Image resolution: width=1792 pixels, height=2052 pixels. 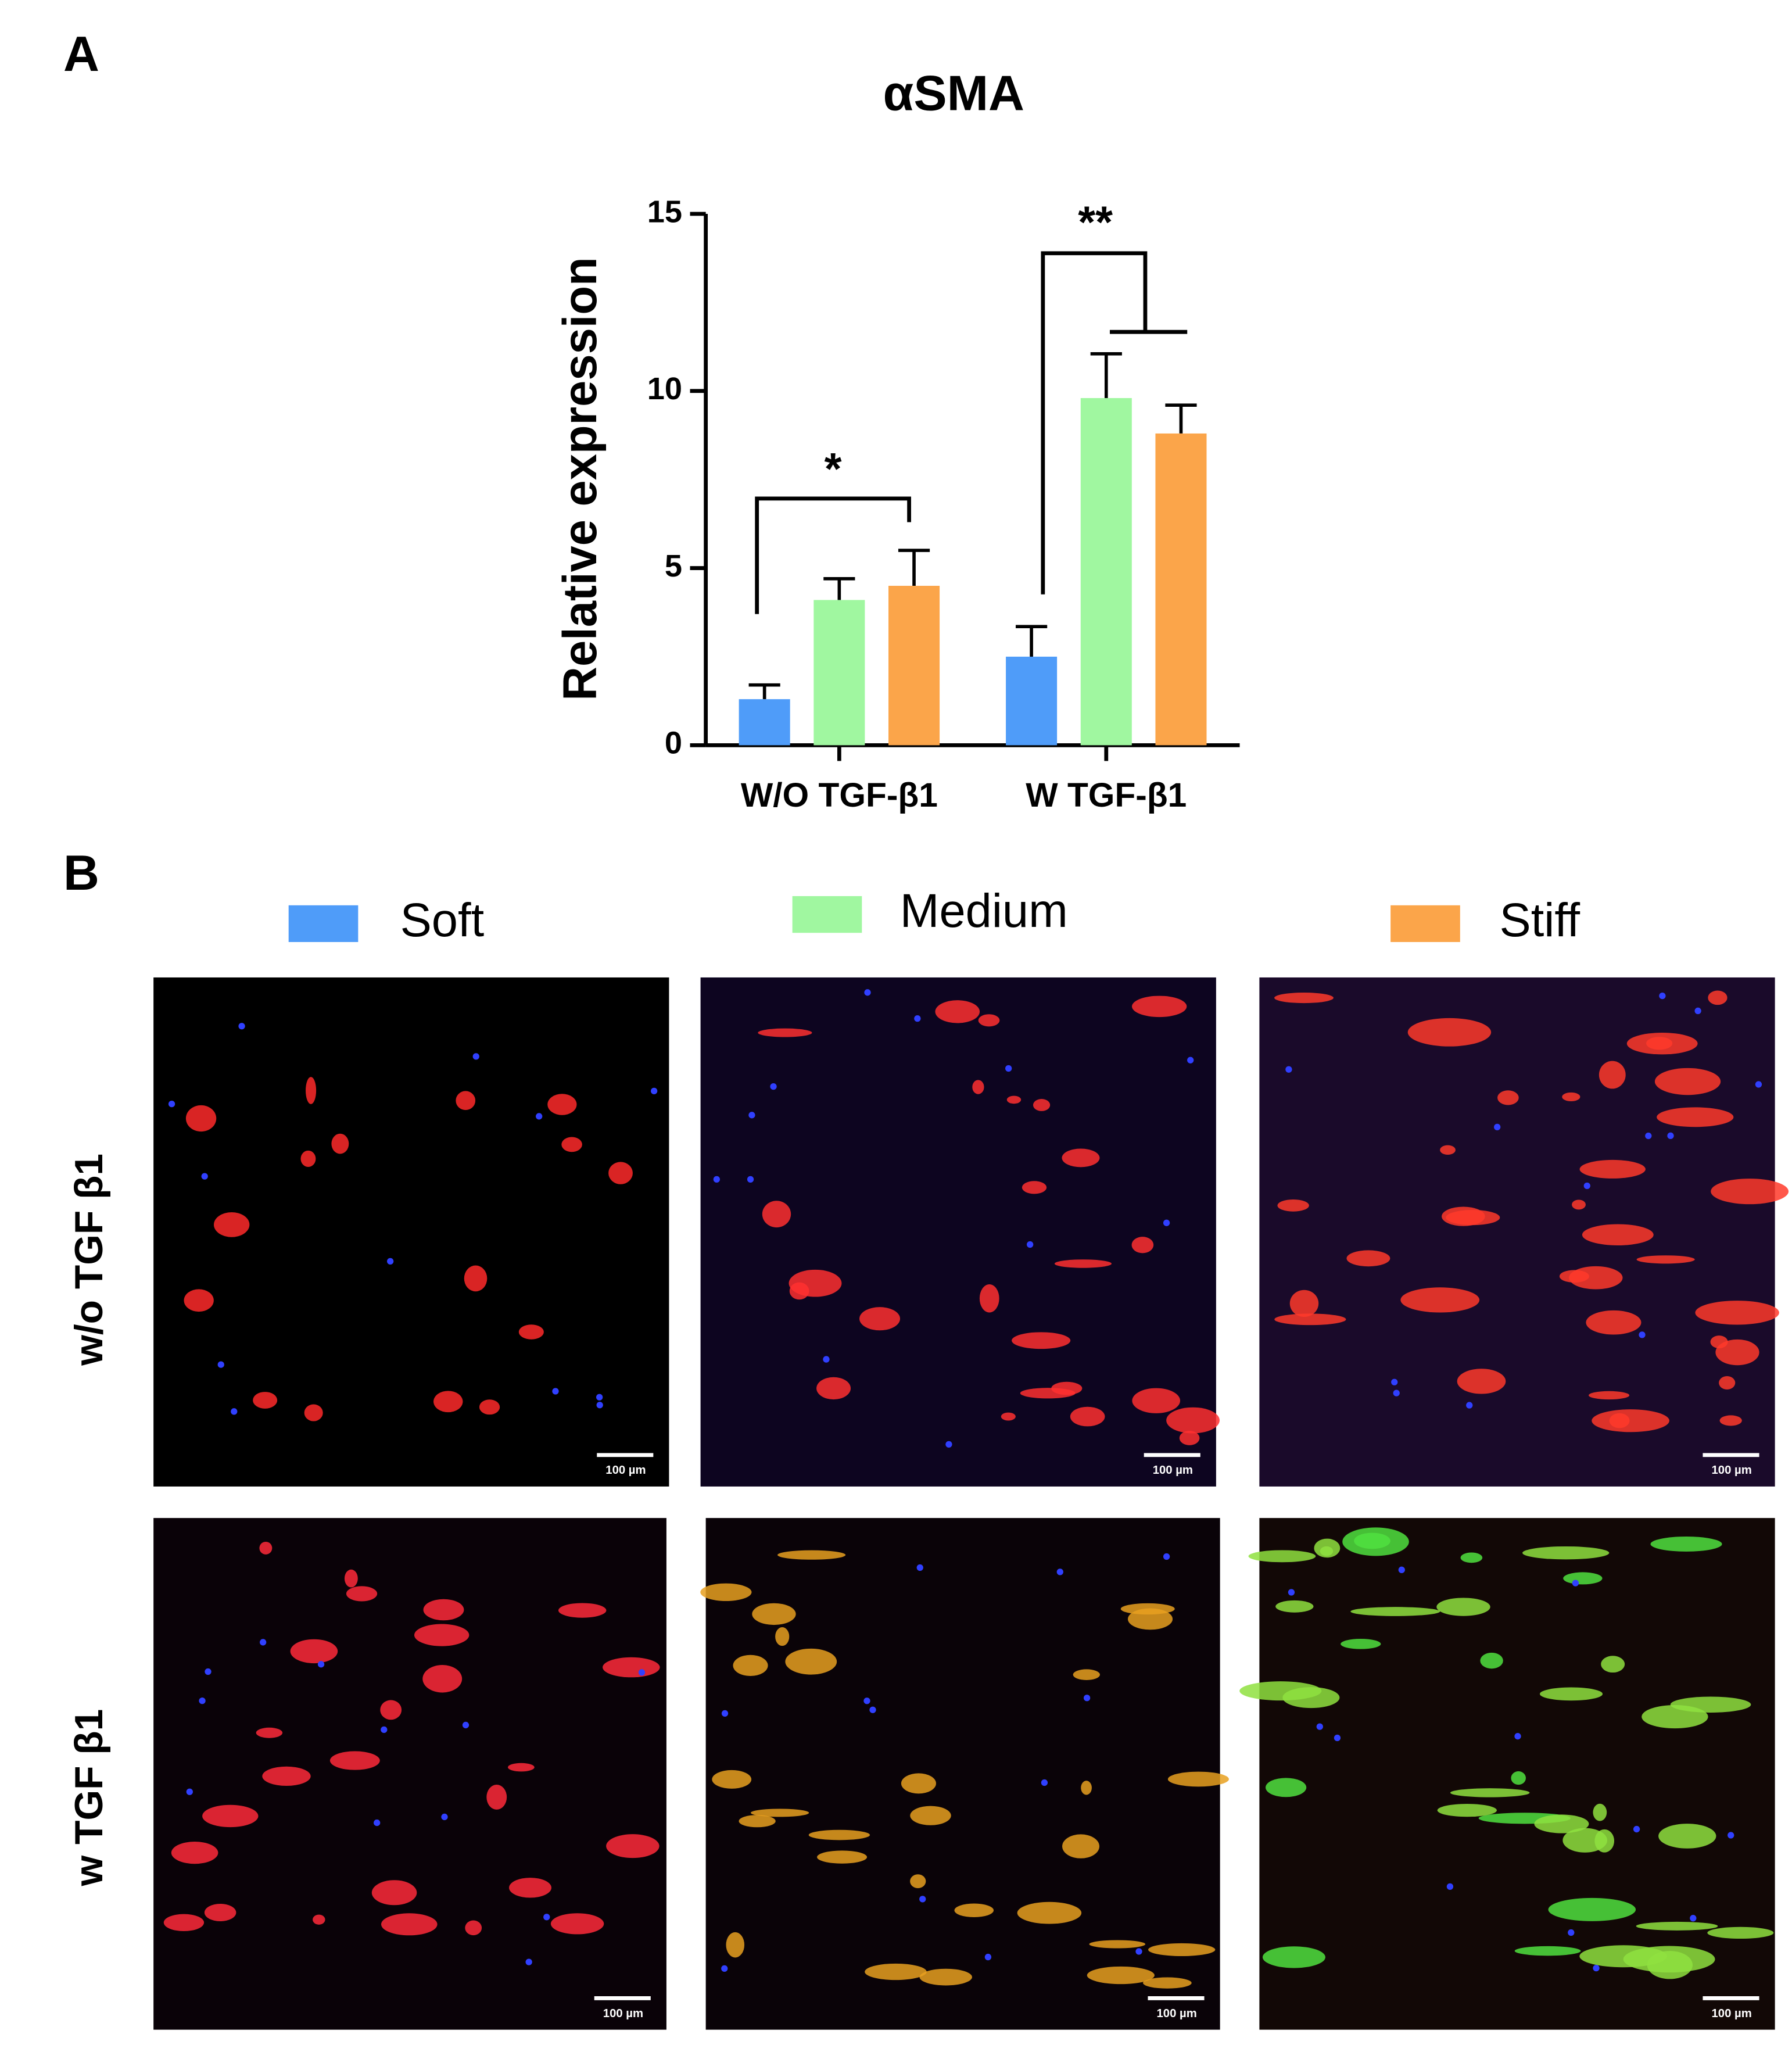 What do you see at coordinates (833, 469) in the screenshot?
I see `significance-label: *` at bounding box center [833, 469].